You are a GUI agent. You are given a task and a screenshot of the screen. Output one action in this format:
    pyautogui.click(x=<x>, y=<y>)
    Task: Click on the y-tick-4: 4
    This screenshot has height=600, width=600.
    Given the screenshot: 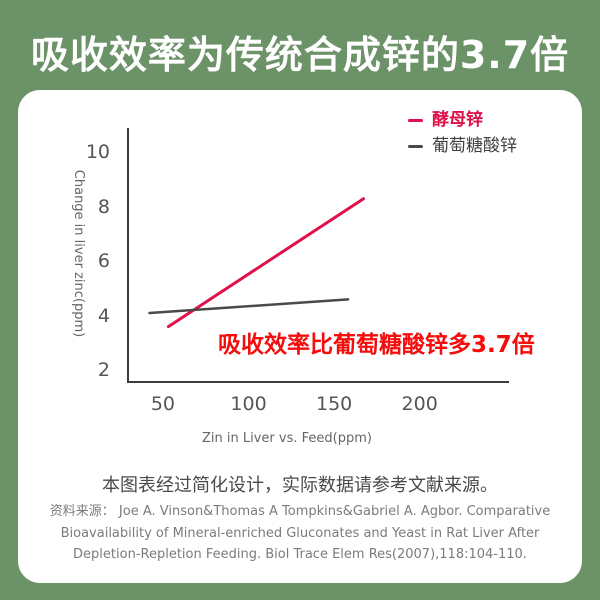 What is the action you would take?
    pyautogui.click(x=103, y=315)
    